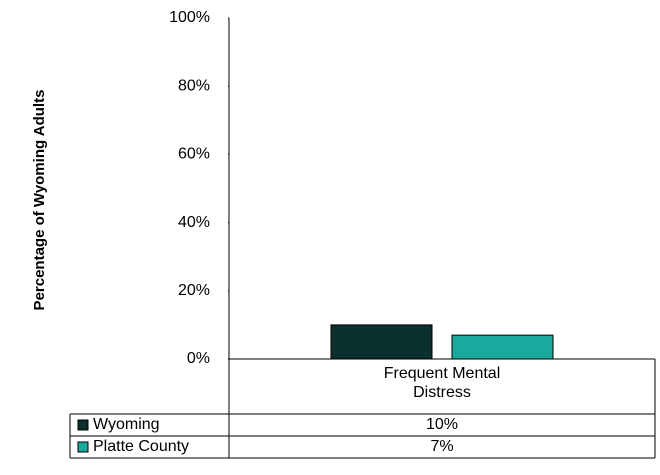 The width and height of the screenshot is (660, 475). I want to click on y-tick-label: 100%, so click(189, 17).